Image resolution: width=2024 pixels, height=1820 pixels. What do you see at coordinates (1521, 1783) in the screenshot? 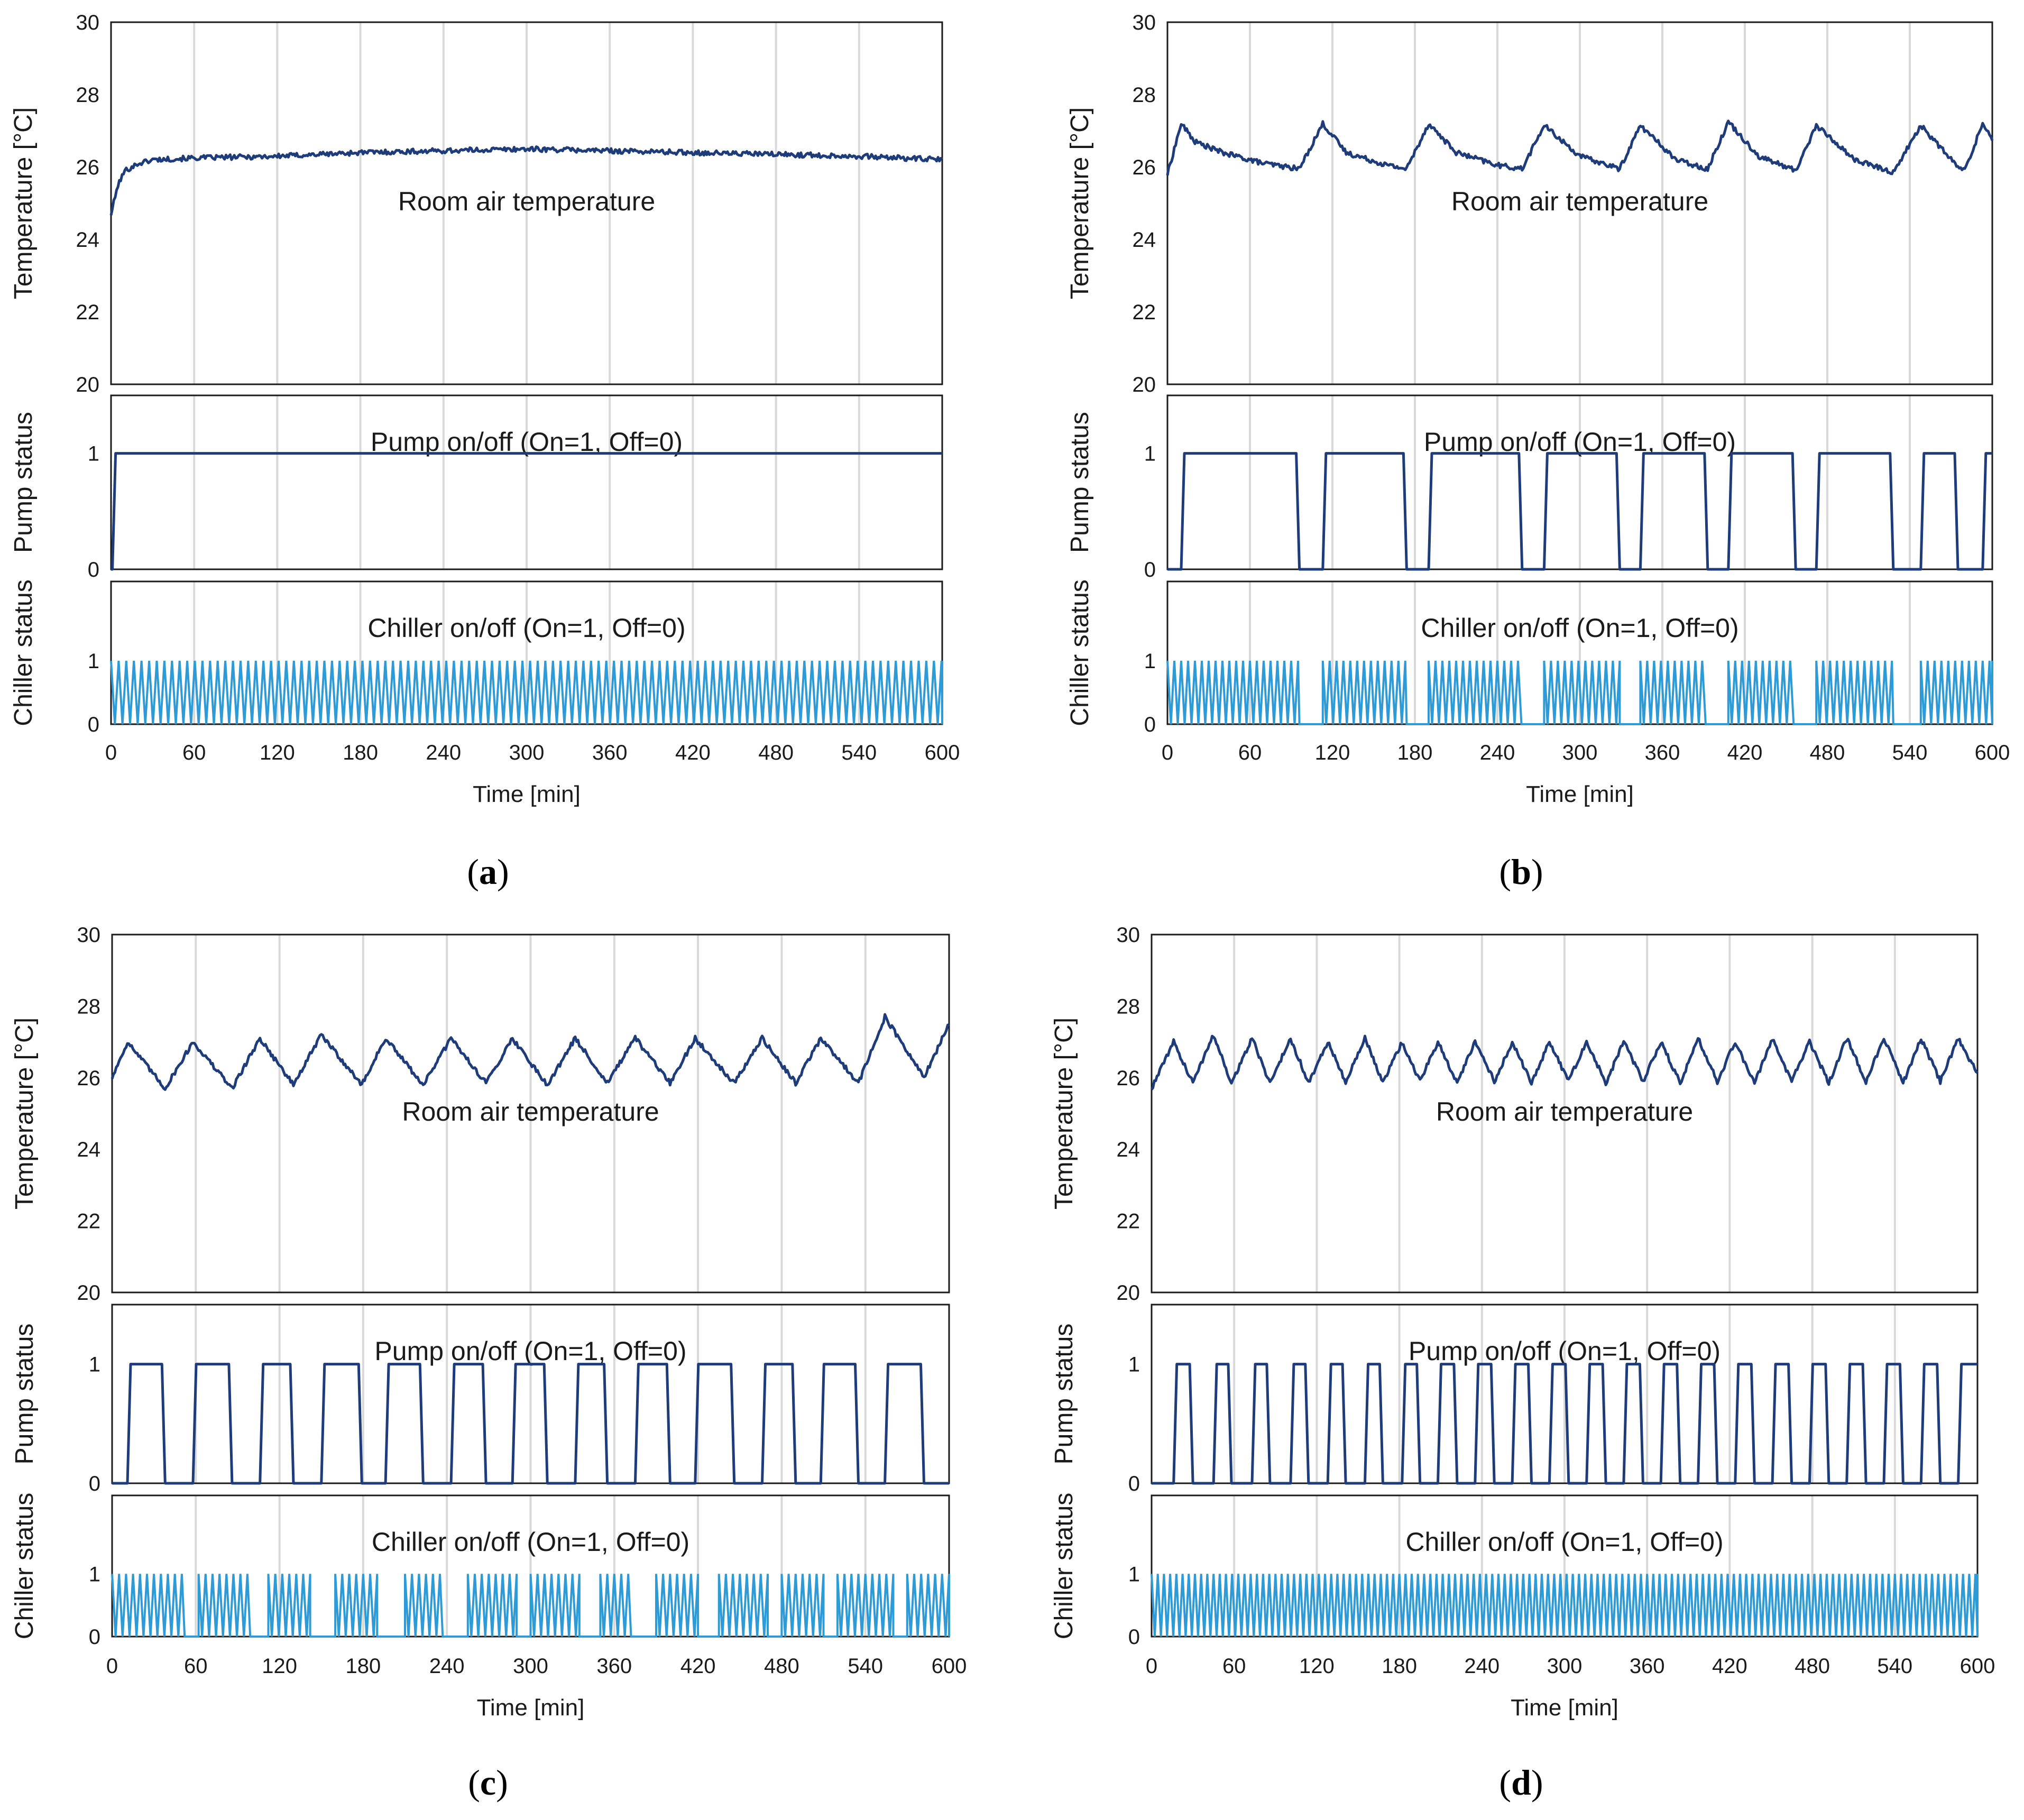
I see `panel-caption: (d)` at bounding box center [1521, 1783].